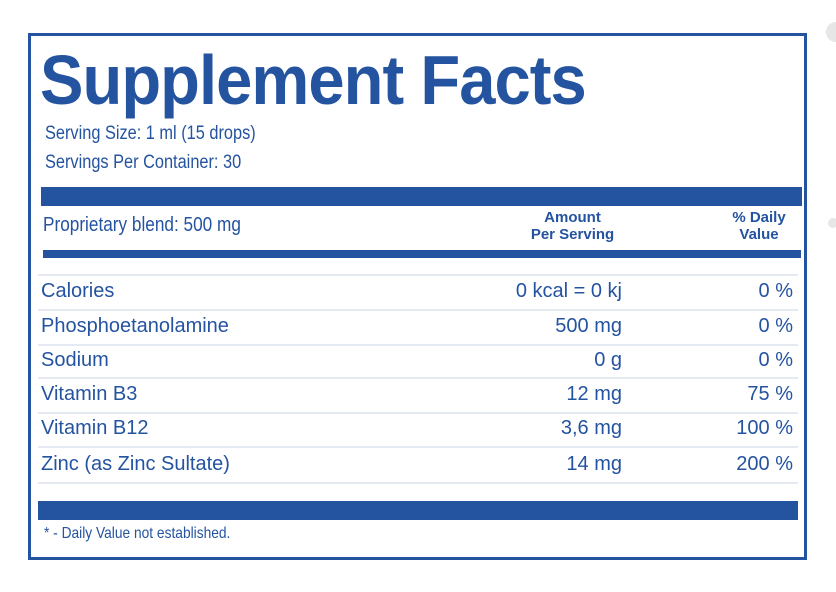  Describe the element at coordinates (759, 234) in the screenshot. I see `dv-header-line2: Value` at that location.